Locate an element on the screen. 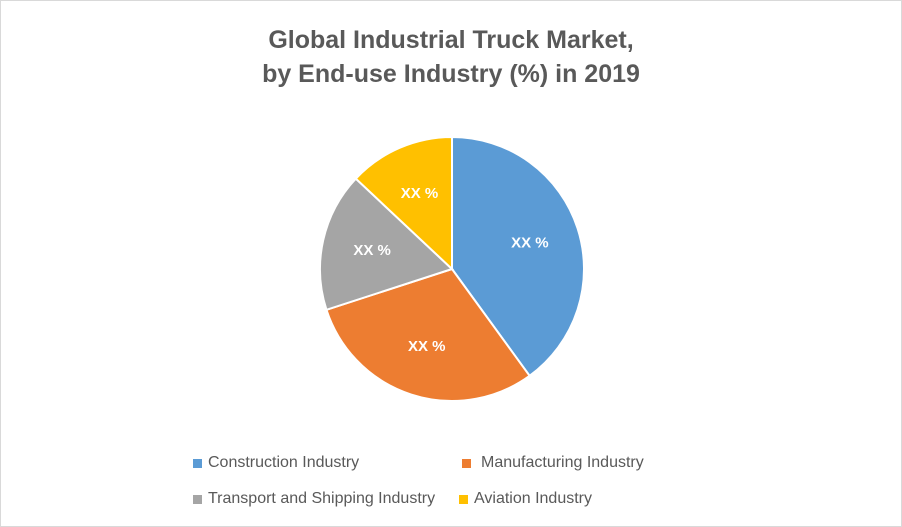 Image resolution: width=902 pixels, height=527 pixels. pie-label-manufacturing: XX % is located at coordinates (427, 346).